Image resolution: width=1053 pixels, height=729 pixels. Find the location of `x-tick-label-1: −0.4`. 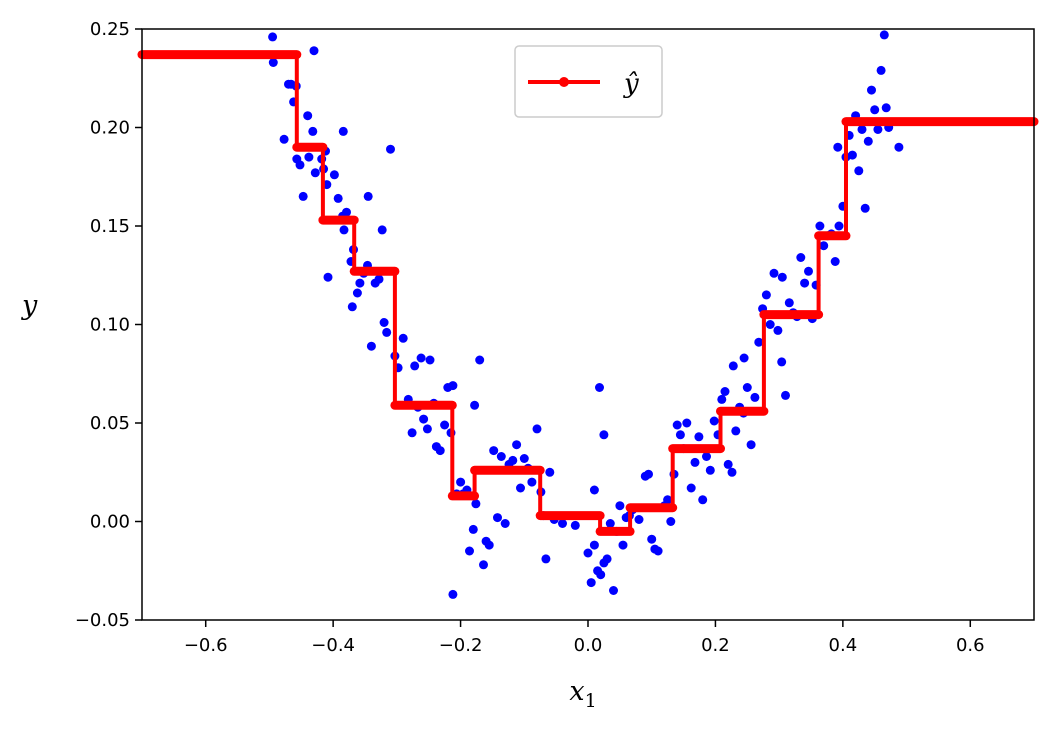

x-tick-label-1: −0.4 is located at coordinates (333, 645).